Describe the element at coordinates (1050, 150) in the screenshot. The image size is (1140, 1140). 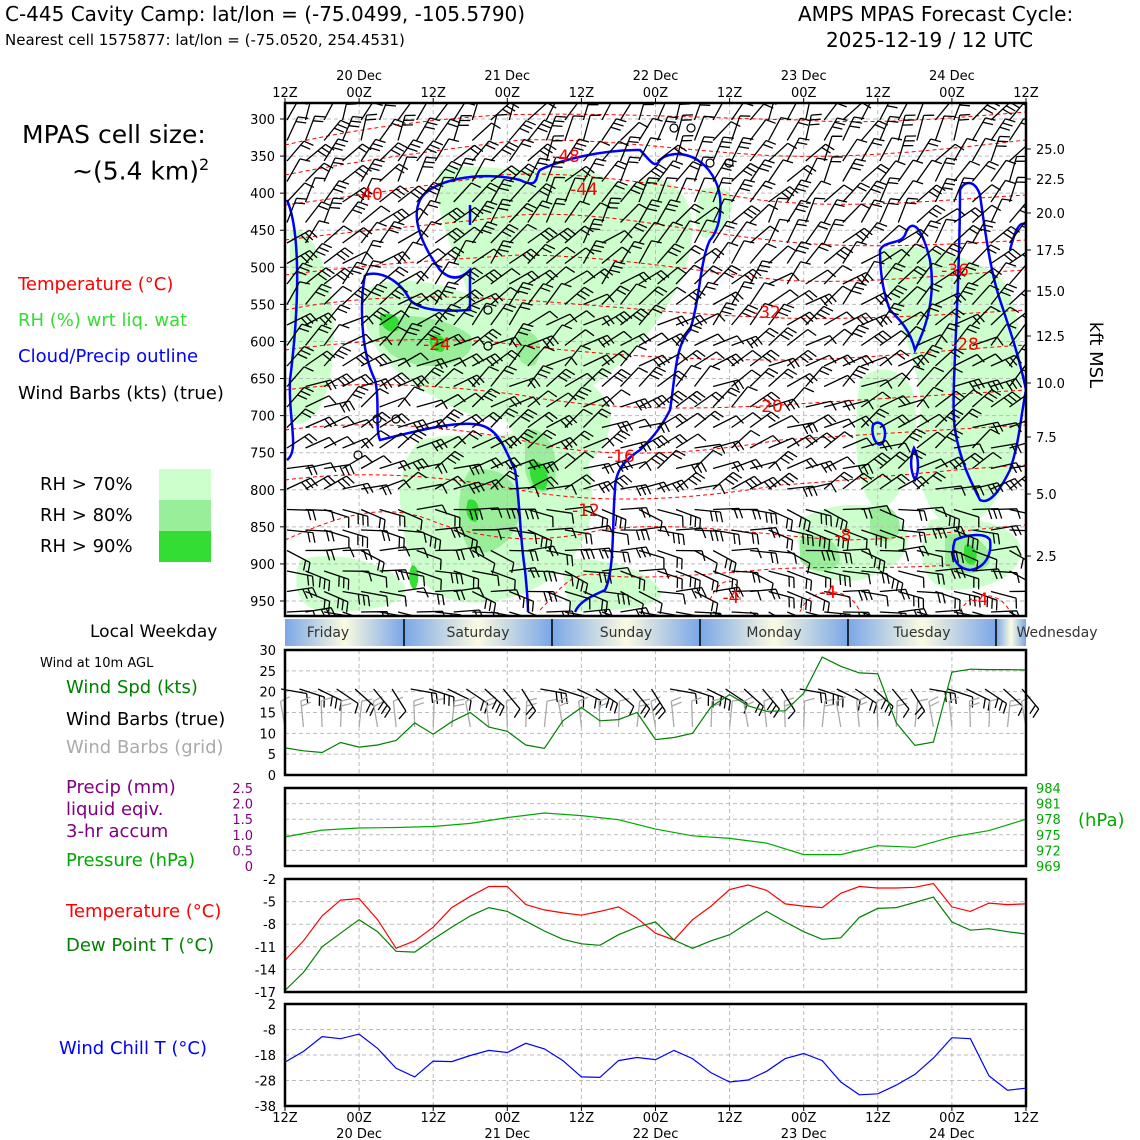
I see `altitude-tick-label: 25.0` at that location.